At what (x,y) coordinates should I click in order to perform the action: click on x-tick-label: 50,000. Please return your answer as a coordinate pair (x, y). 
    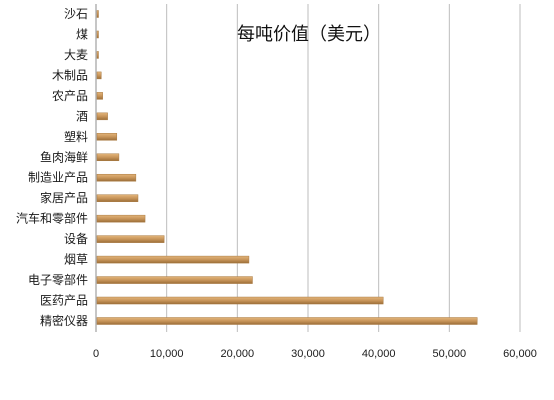
    Looking at the image, I should click on (450, 354).